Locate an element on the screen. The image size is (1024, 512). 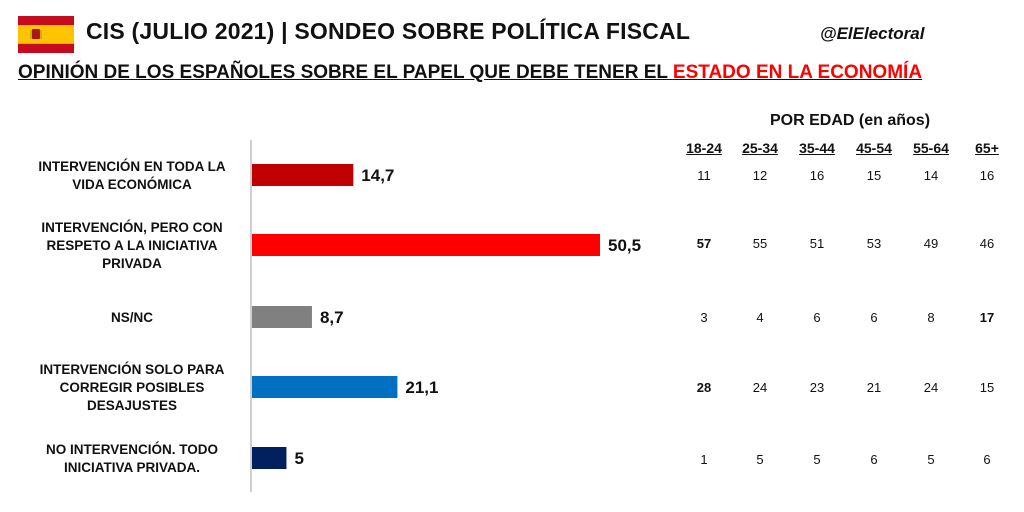
spain-flag-icon is located at coordinates (46, 34).